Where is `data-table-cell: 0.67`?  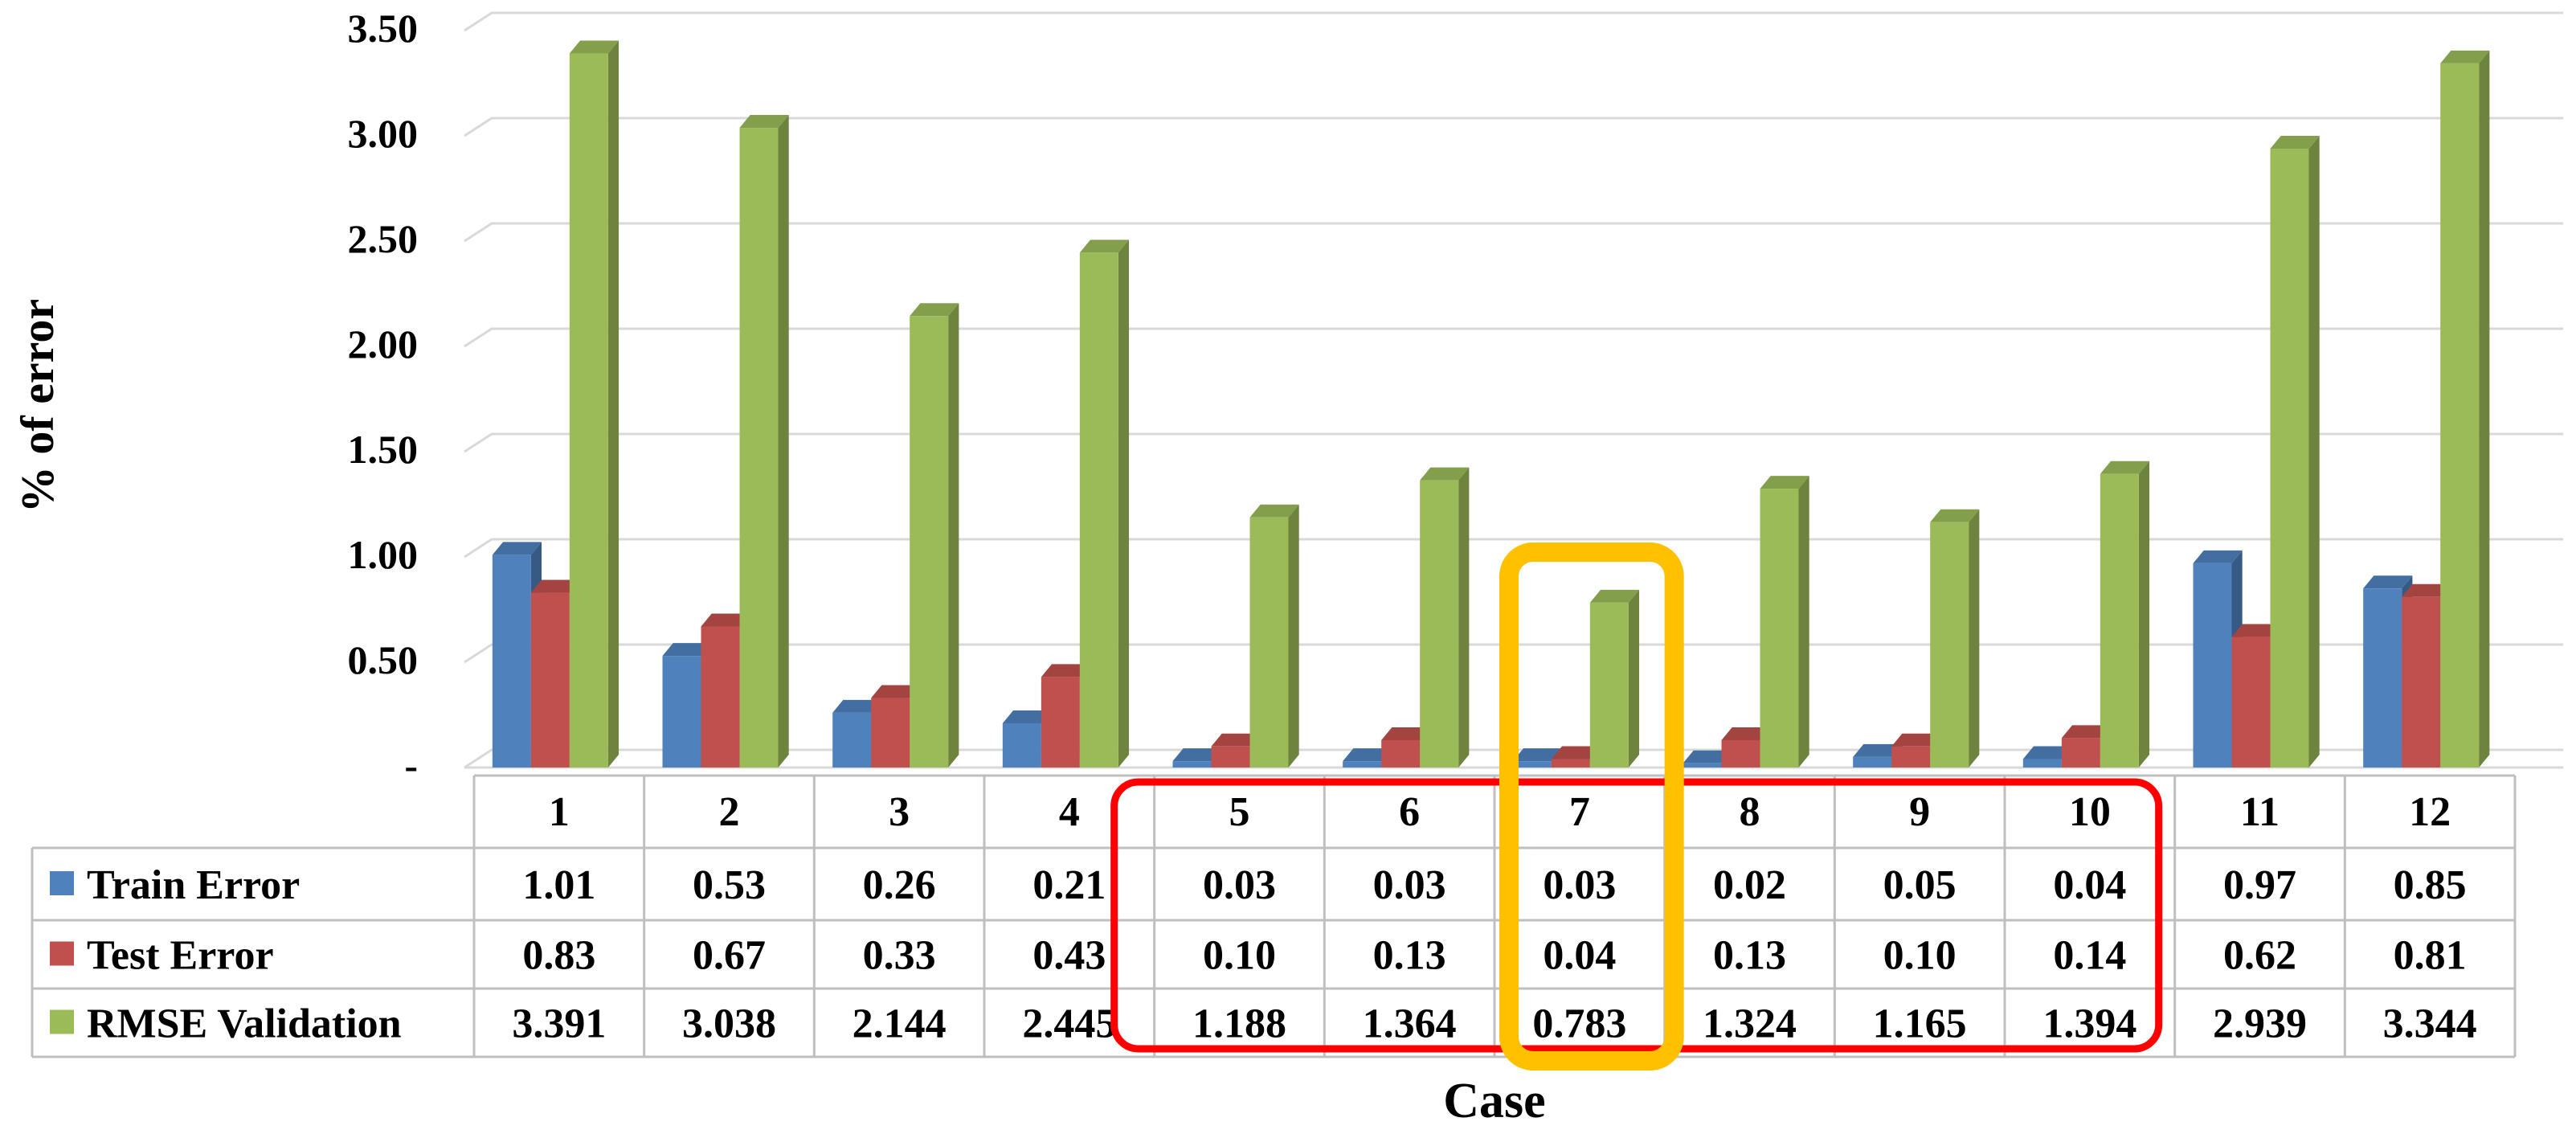 data-table-cell: 0.67 is located at coordinates (730, 956).